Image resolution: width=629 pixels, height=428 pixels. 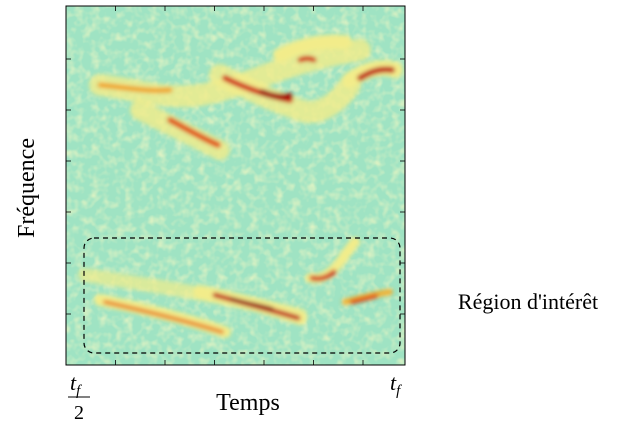 What do you see at coordinates (242, 295) in the screenshot?
I see `region-box` at bounding box center [242, 295].